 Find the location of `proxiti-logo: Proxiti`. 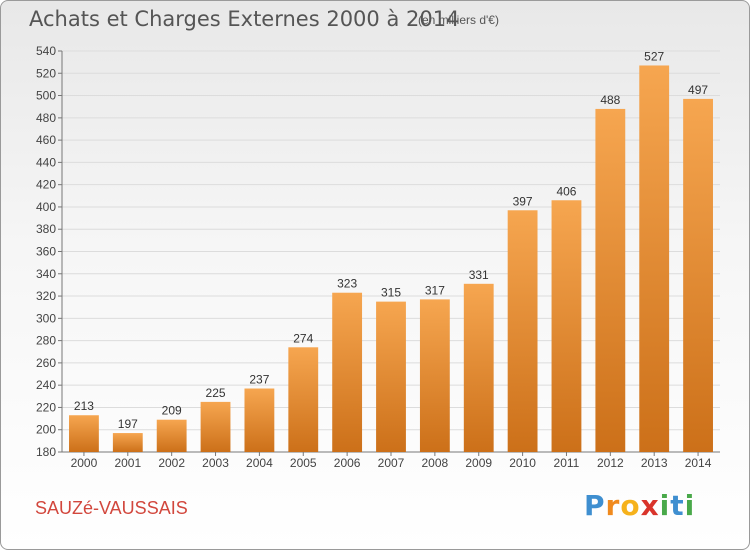

proxiti-logo: Proxiti is located at coordinates (639, 505).